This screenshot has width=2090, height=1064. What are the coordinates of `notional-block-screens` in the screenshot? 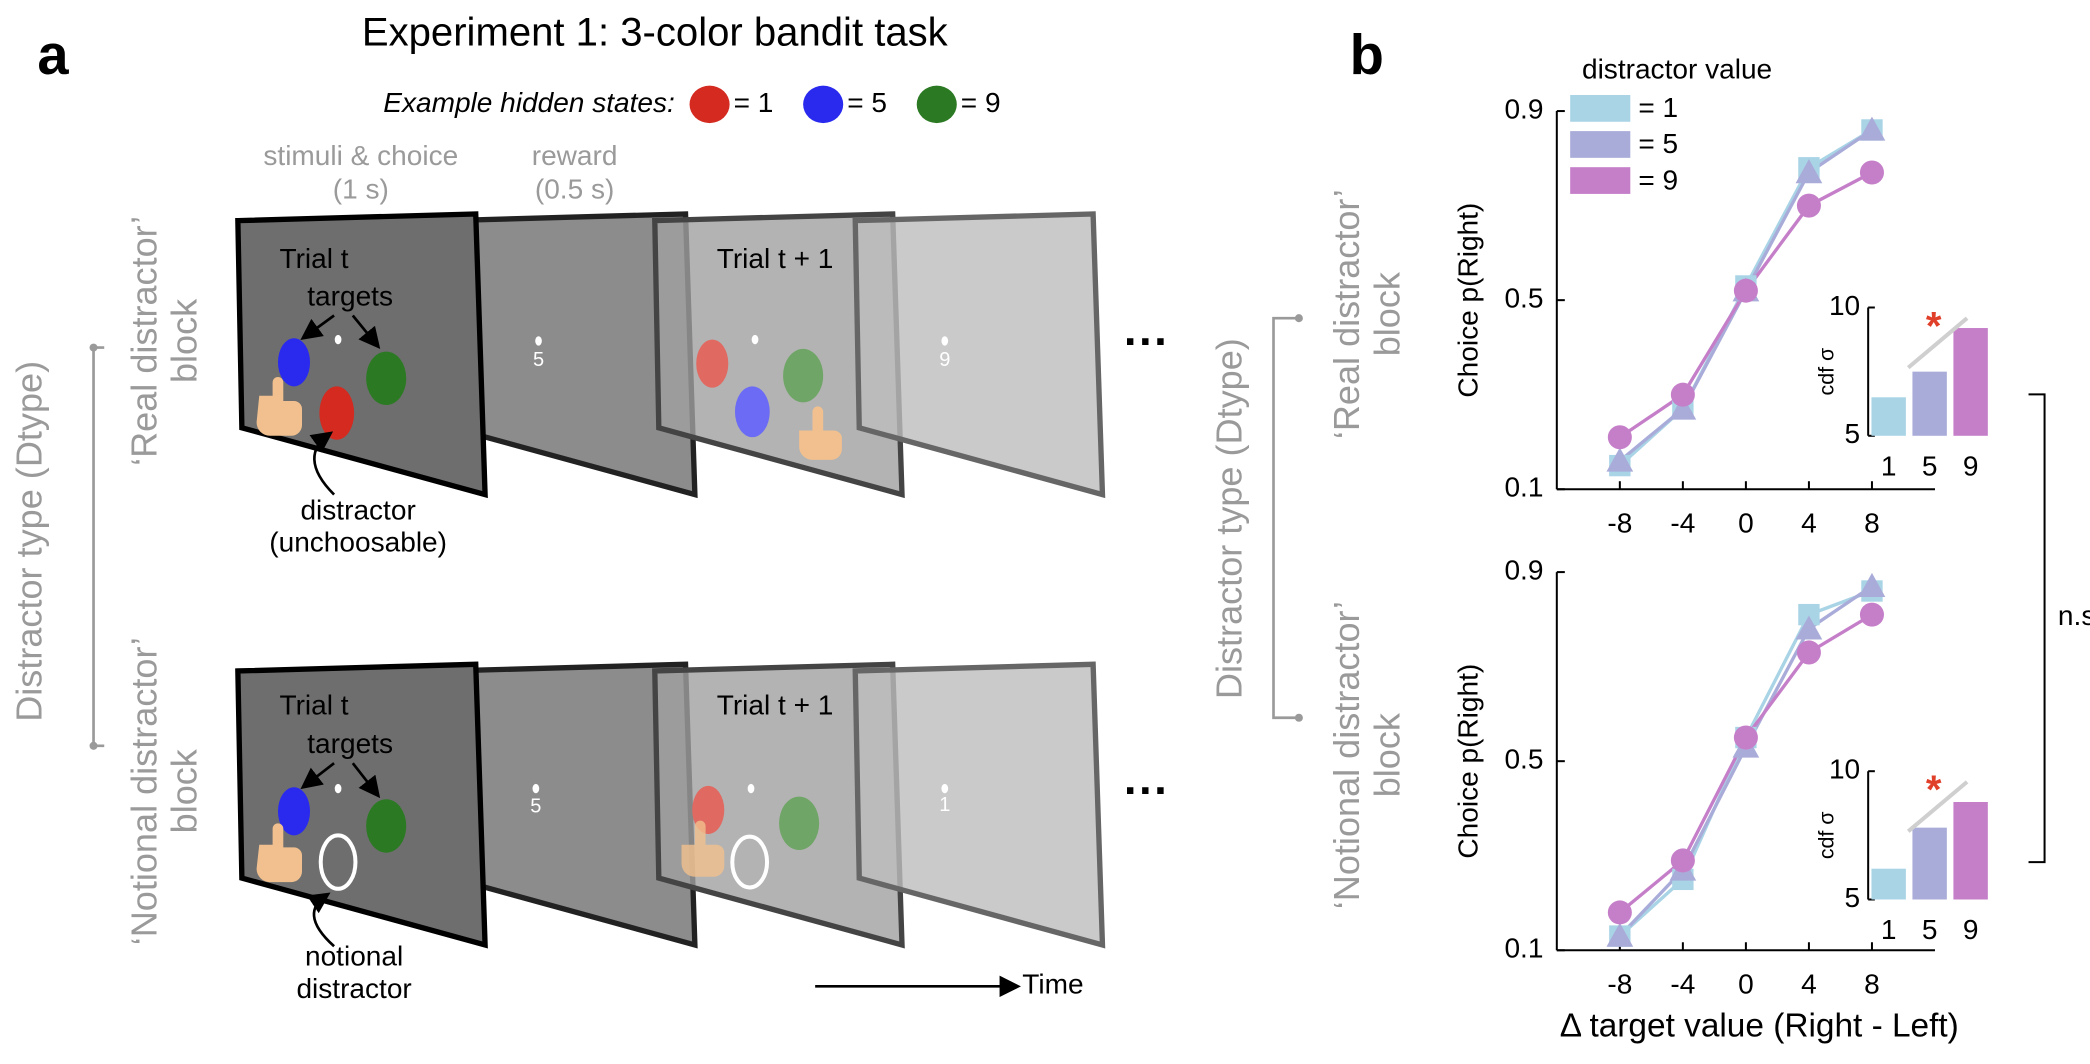 It's located at (670, 805).